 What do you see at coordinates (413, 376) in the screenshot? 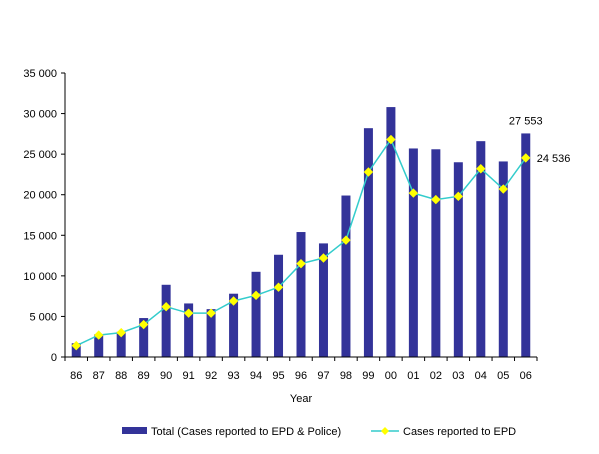
I see `x-tick-label: 01` at bounding box center [413, 376].